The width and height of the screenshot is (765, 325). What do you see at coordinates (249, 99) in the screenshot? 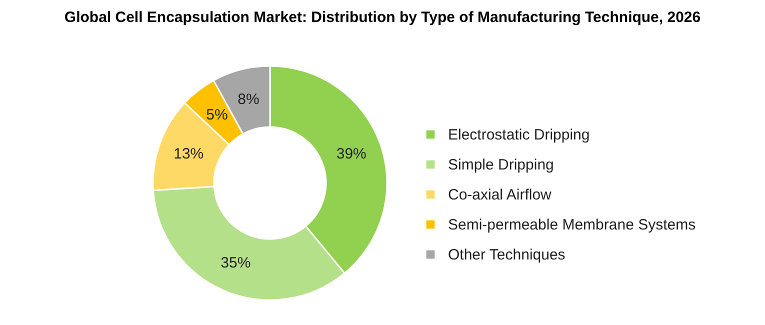
I see `data-label: 8%` at bounding box center [249, 99].